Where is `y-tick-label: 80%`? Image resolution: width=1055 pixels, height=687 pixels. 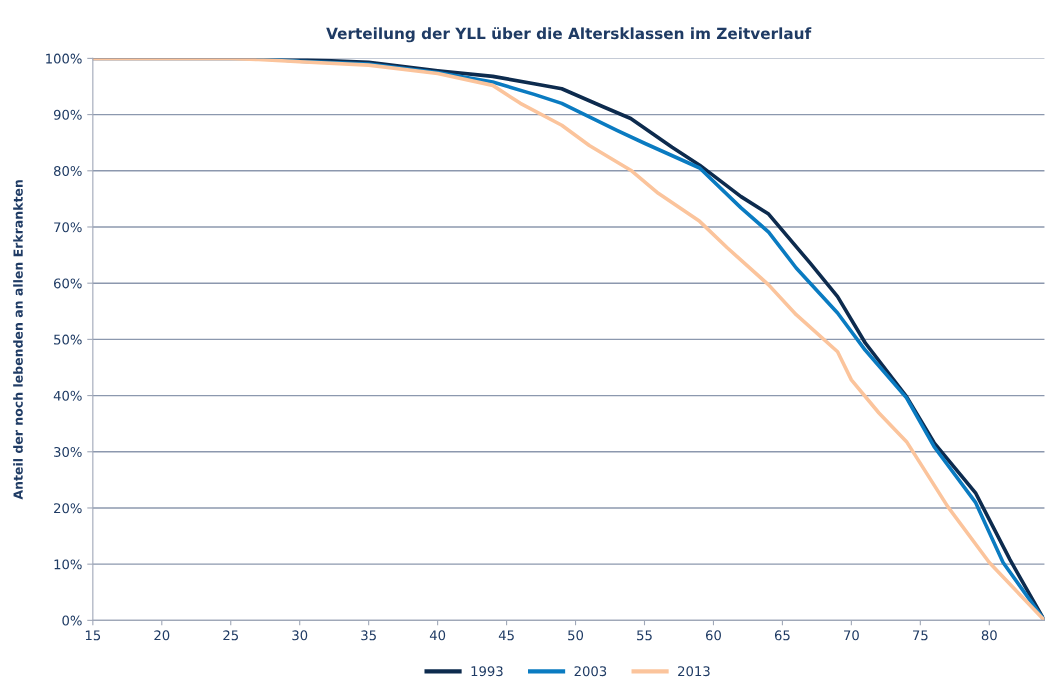 y-tick-label: 80% is located at coordinates (67, 171).